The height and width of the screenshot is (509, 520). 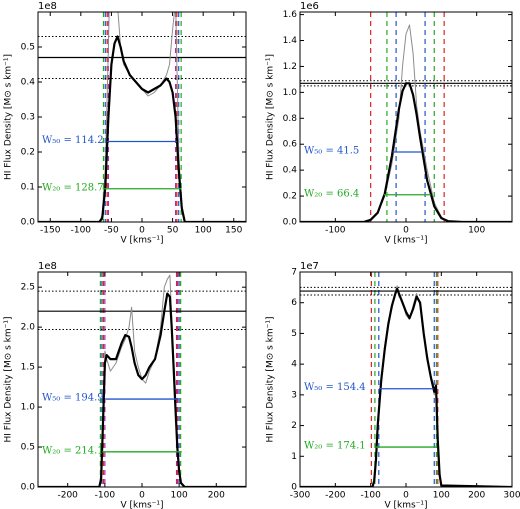 What do you see at coordinates (73, 140) in the screenshot?
I see `width-label: W₅₀ = 114.2` at bounding box center [73, 140].